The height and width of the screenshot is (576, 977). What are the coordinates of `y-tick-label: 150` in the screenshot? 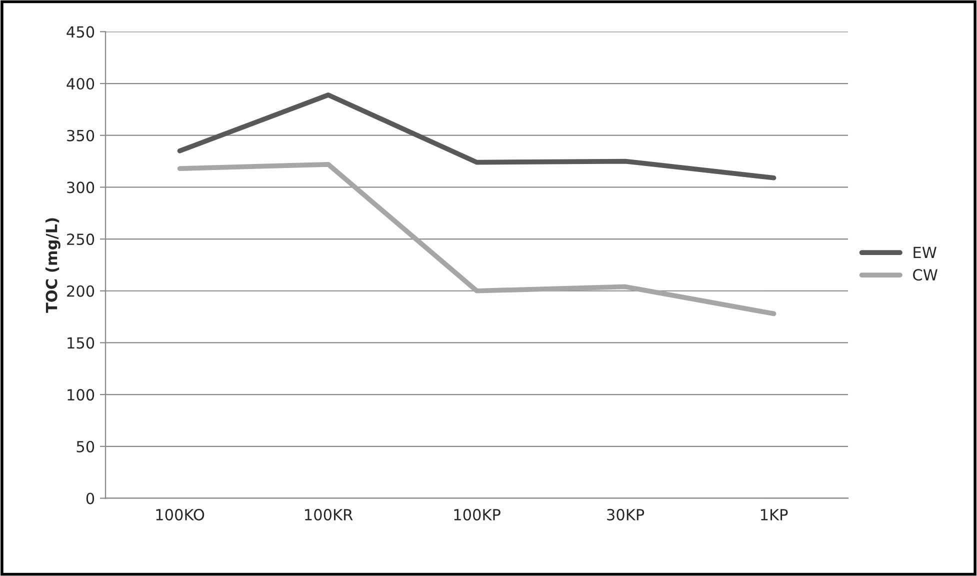 It's located at (81, 343).